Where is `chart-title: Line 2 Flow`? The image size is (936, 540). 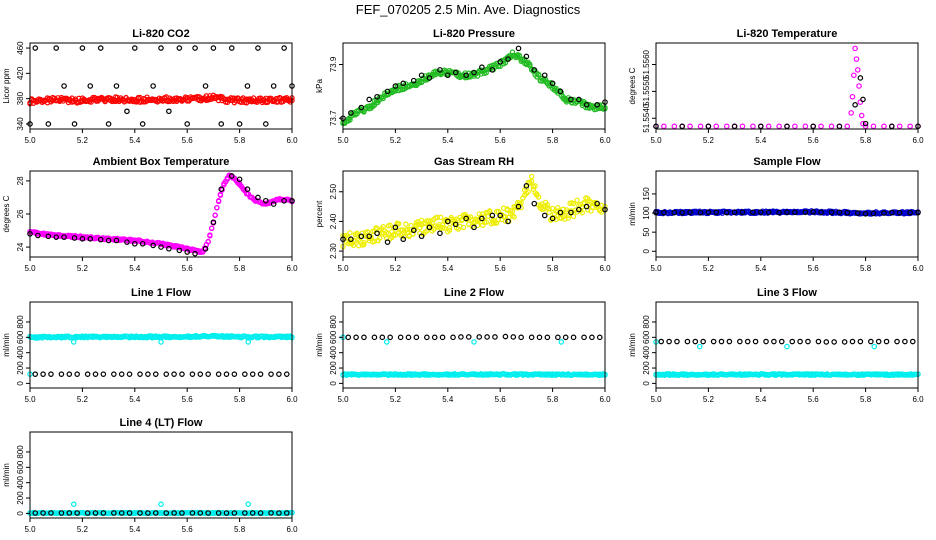
chart-title: Line 2 Flow is located at coordinates (474, 293).